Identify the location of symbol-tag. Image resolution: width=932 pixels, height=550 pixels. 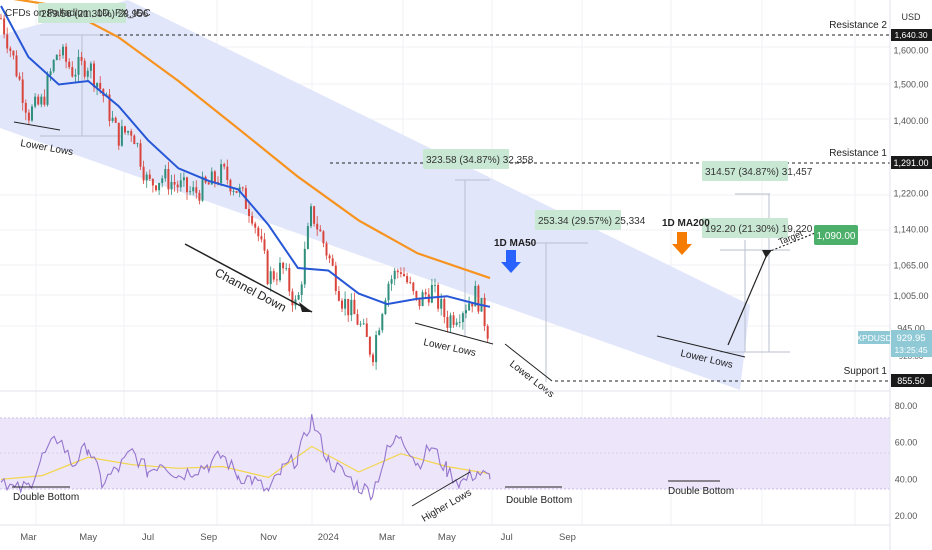
(874, 337).